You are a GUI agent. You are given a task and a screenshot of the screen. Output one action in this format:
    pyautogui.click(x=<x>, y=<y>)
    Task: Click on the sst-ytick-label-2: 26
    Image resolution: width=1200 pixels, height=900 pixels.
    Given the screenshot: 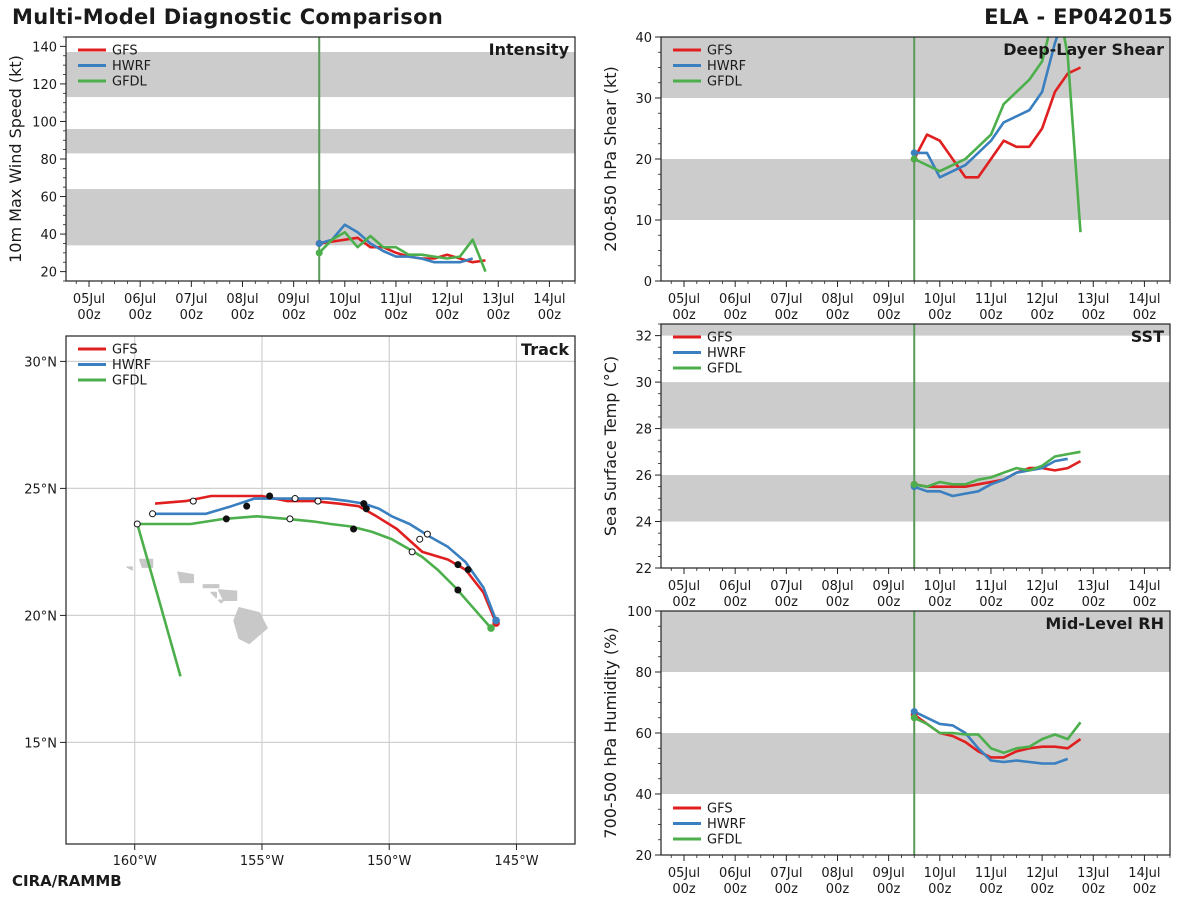 What is the action you would take?
    pyautogui.click(x=643, y=476)
    